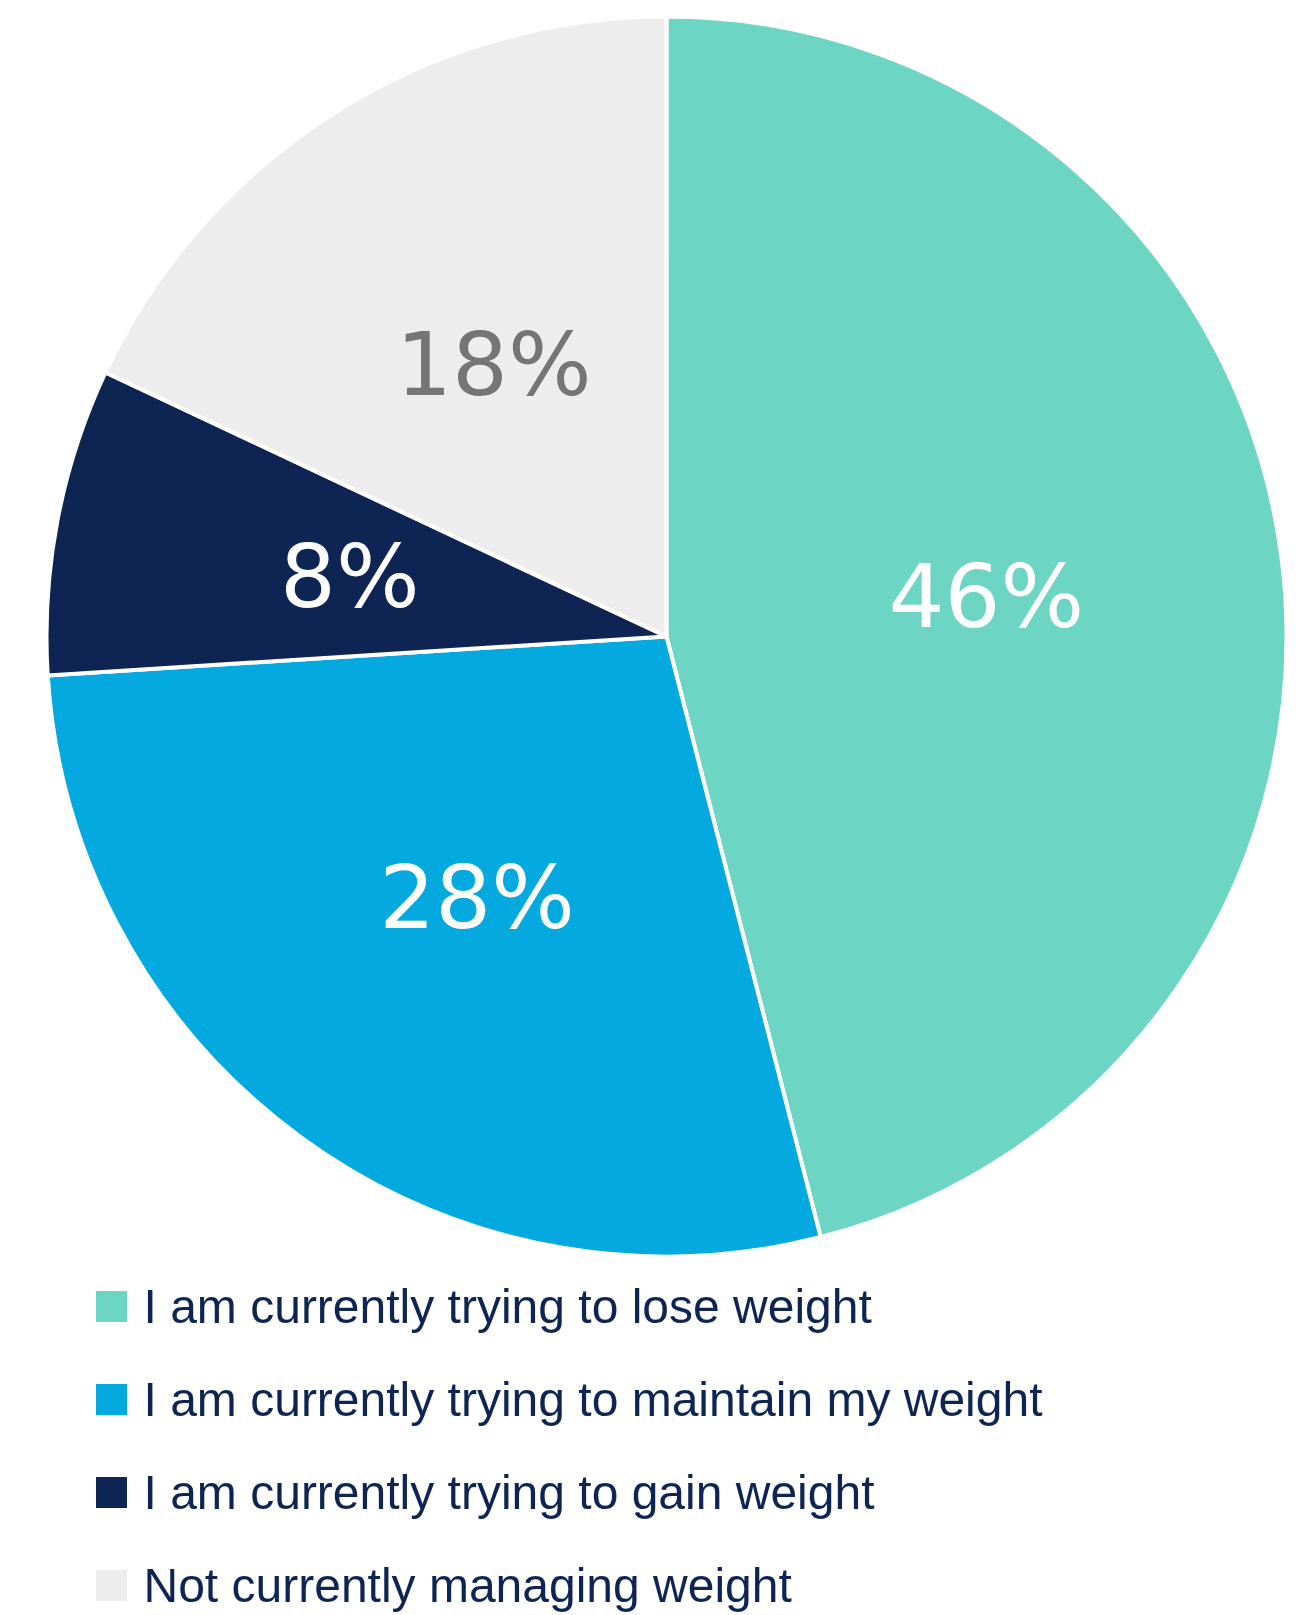 This screenshot has width=1306, height=1615. What do you see at coordinates (477, 897) in the screenshot?
I see `data-label: 28%` at bounding box center [477, 897].